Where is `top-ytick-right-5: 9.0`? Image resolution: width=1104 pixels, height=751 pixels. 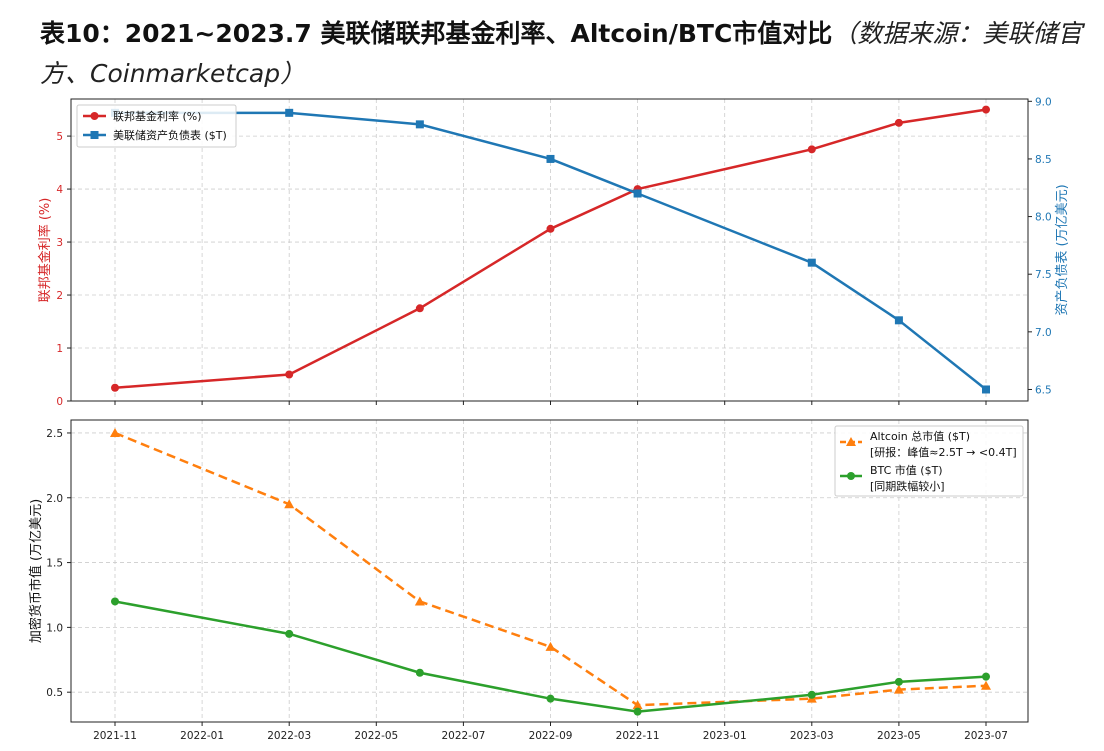 top-ytick-right-5: 9.0 is located at coordinates (1043, 102).